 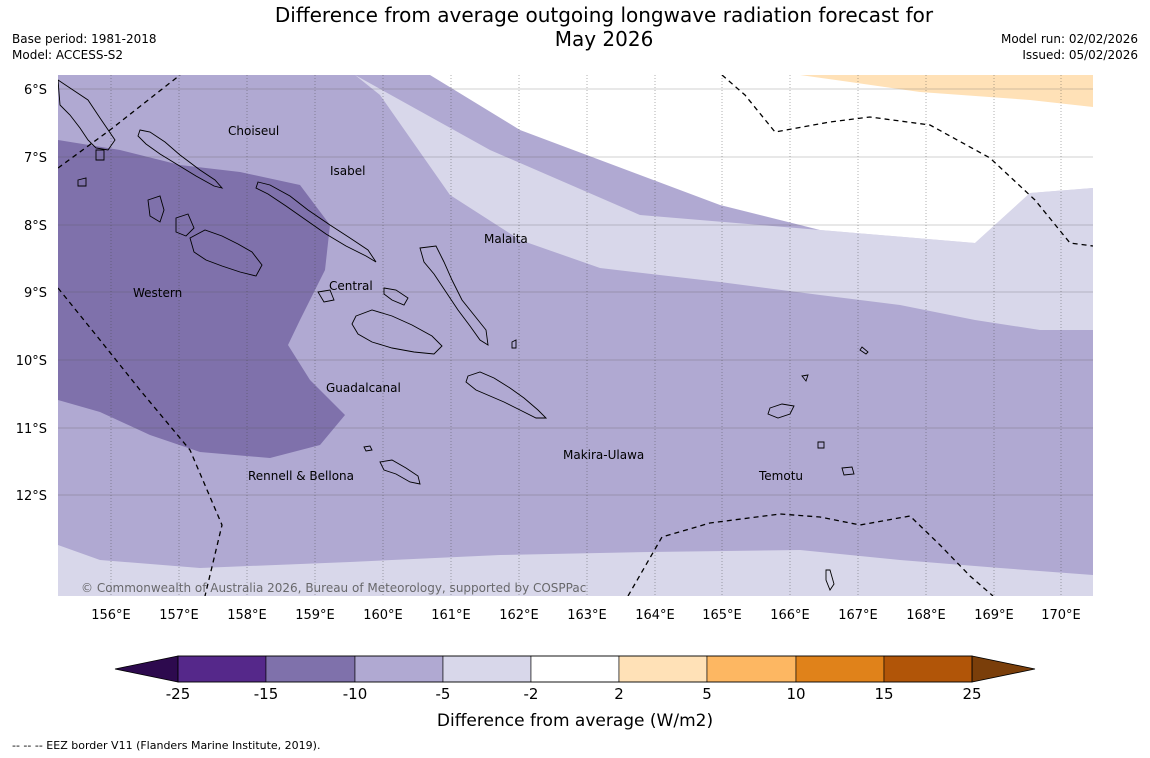 What do you see at coordinates (946, 91) in the screenshot?
I see `anomaly-band-plus2-plus5` at bounding box center [946, 91].